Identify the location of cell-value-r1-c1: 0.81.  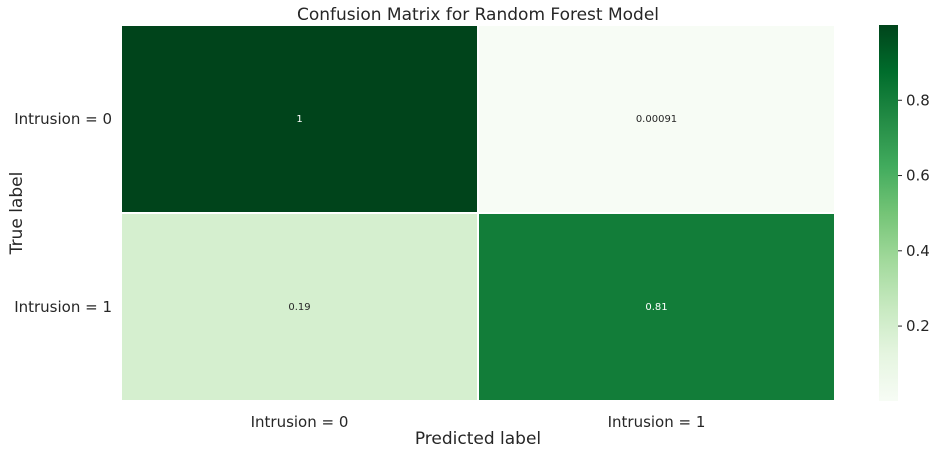
(656, 307).